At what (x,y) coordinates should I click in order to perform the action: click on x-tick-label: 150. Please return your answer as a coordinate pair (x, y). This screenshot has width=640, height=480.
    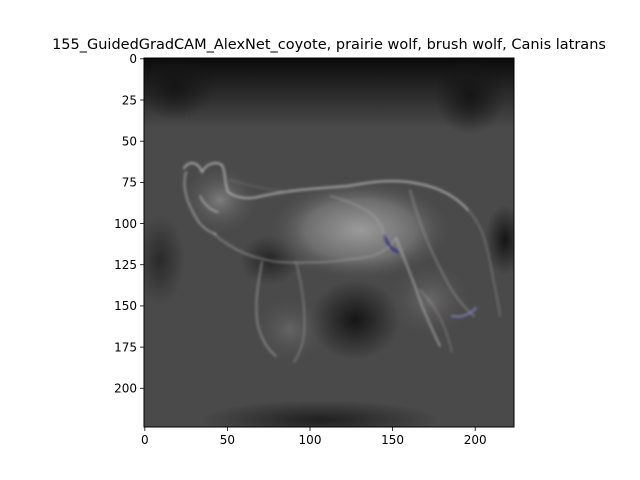
    Looking at the image, I should click on (392, 440).